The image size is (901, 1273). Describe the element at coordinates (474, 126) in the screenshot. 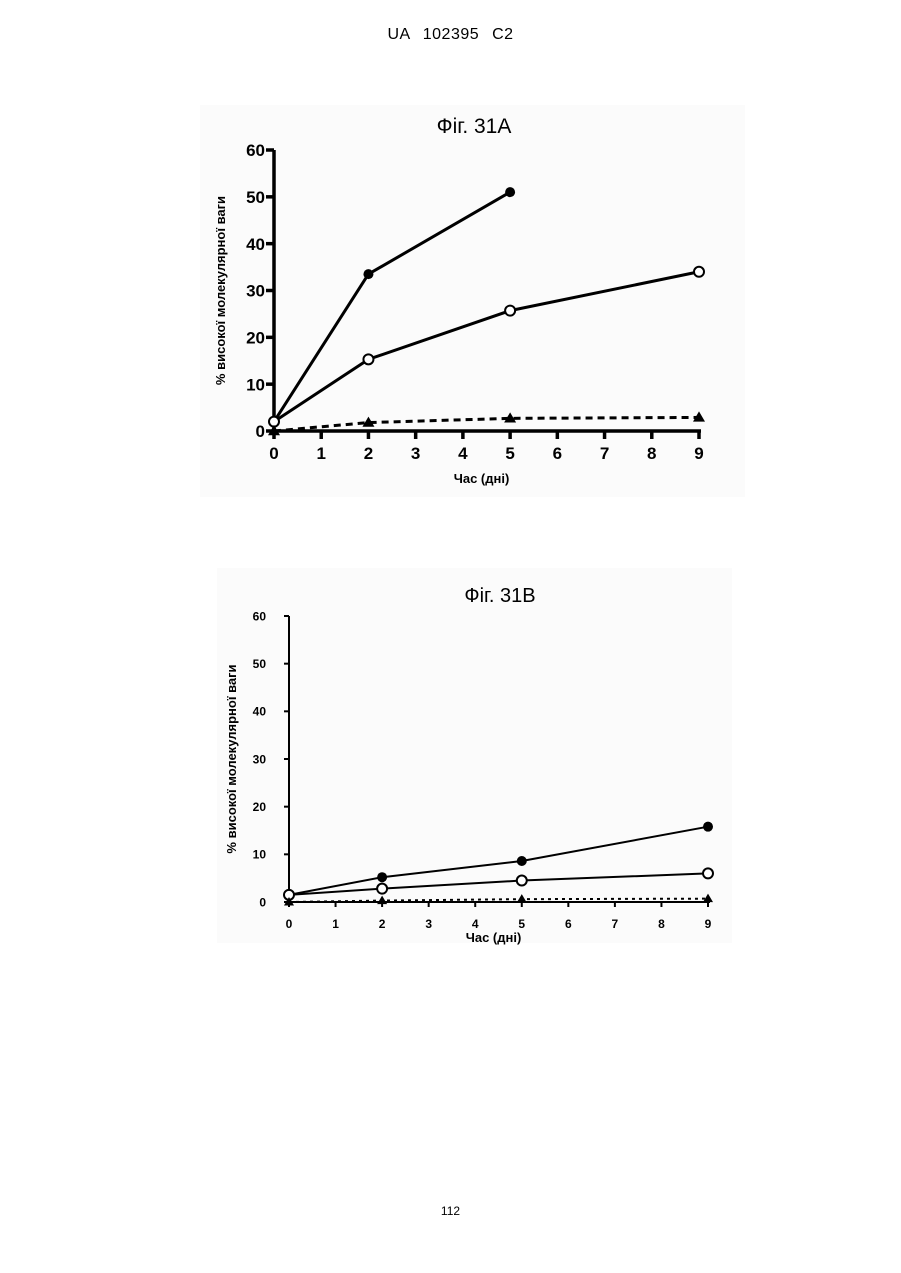

I see `chart-title: Фіг. 31А` at that location.